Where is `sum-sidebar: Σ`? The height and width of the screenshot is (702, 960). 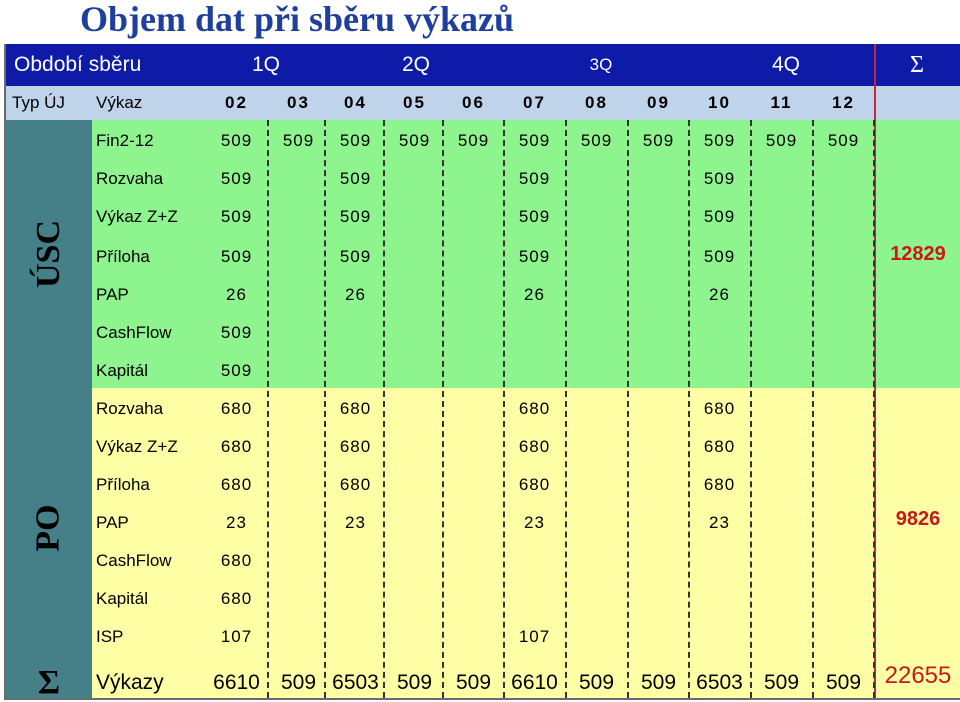
sum-sidebar: Σ is located at coordinates (49, 682).